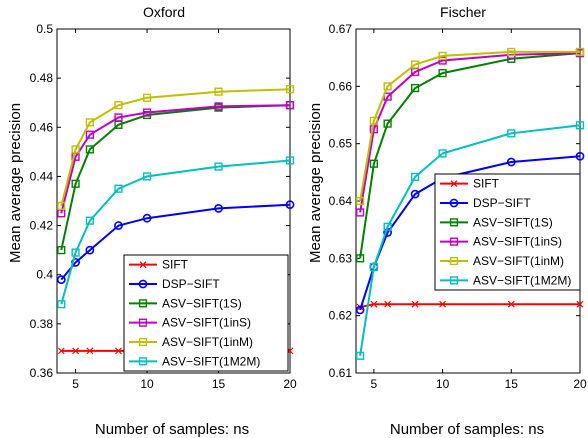  I want to click on legend-item: ASV−SIFT(1inM), so click(191, 342).